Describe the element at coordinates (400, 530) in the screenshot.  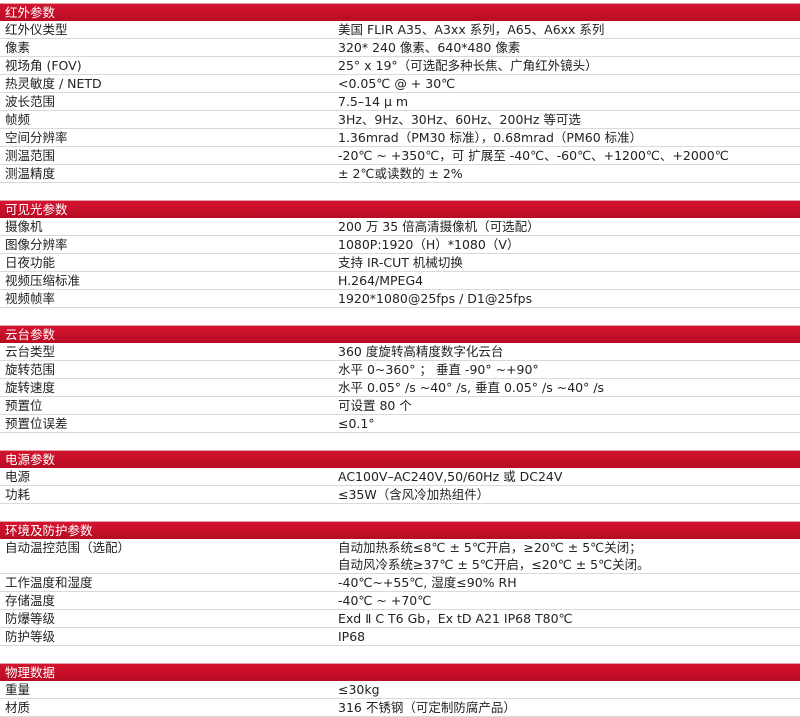
I see `section-header: 环境及防护参数` at that location.